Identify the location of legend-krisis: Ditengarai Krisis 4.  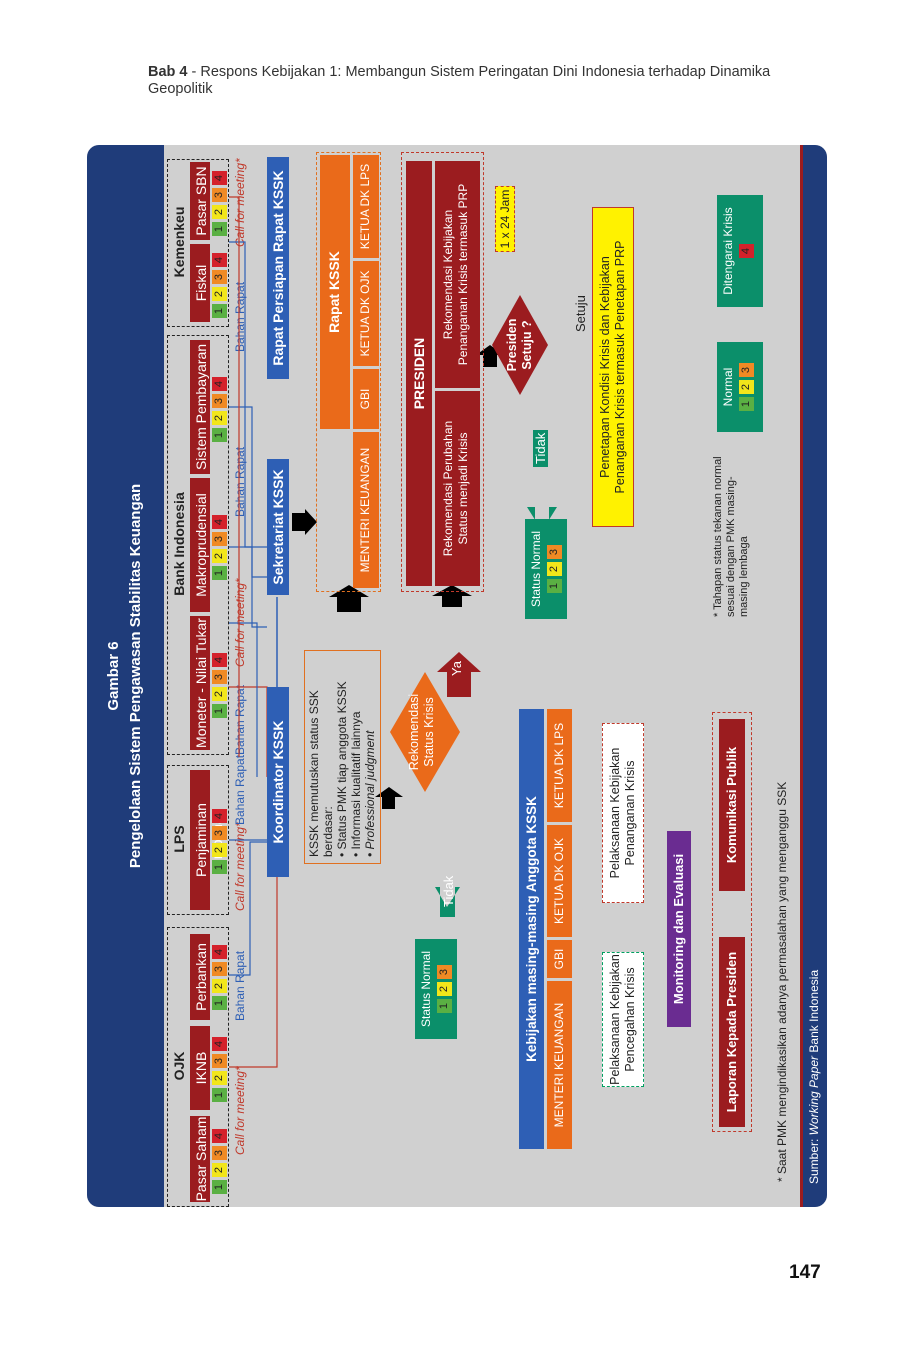
(740, 251).